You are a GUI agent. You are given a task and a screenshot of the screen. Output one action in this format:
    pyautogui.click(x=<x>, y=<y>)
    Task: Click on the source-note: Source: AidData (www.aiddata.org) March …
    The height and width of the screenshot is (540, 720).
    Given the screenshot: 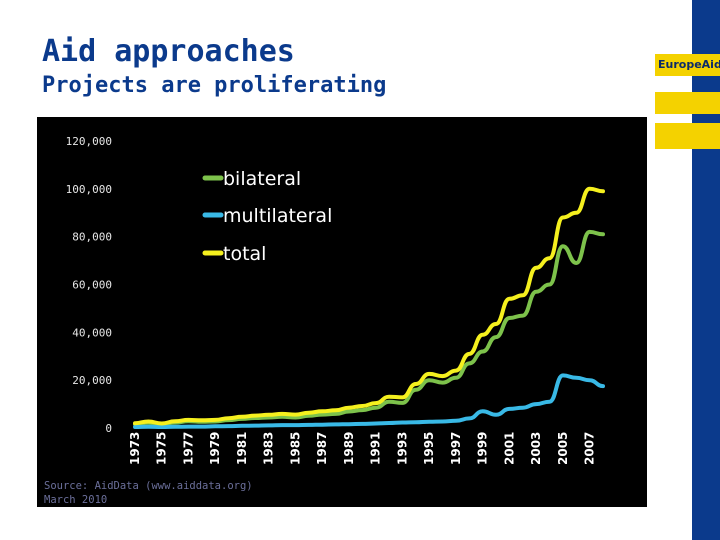 What is the action you would take?
    pyautogui.click(x=148, y=493)
    